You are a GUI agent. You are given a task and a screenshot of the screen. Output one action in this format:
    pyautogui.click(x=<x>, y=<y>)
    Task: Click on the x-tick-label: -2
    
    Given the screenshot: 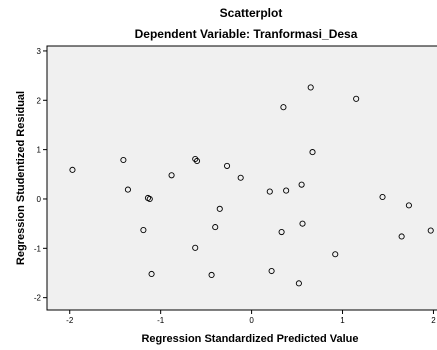 What is the action you would take?
    pyautogui.click(x=70, y=320)
    